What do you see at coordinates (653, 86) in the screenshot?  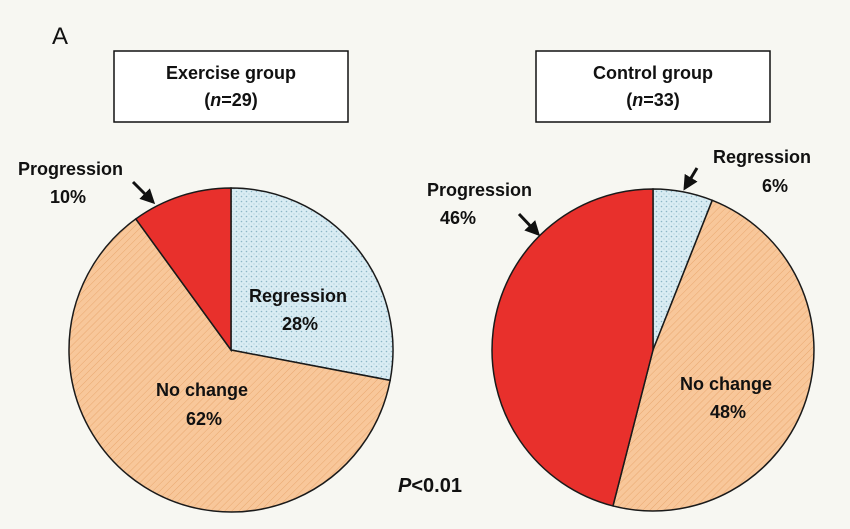 I see `control-title-box` at bounding box center [653, 86].